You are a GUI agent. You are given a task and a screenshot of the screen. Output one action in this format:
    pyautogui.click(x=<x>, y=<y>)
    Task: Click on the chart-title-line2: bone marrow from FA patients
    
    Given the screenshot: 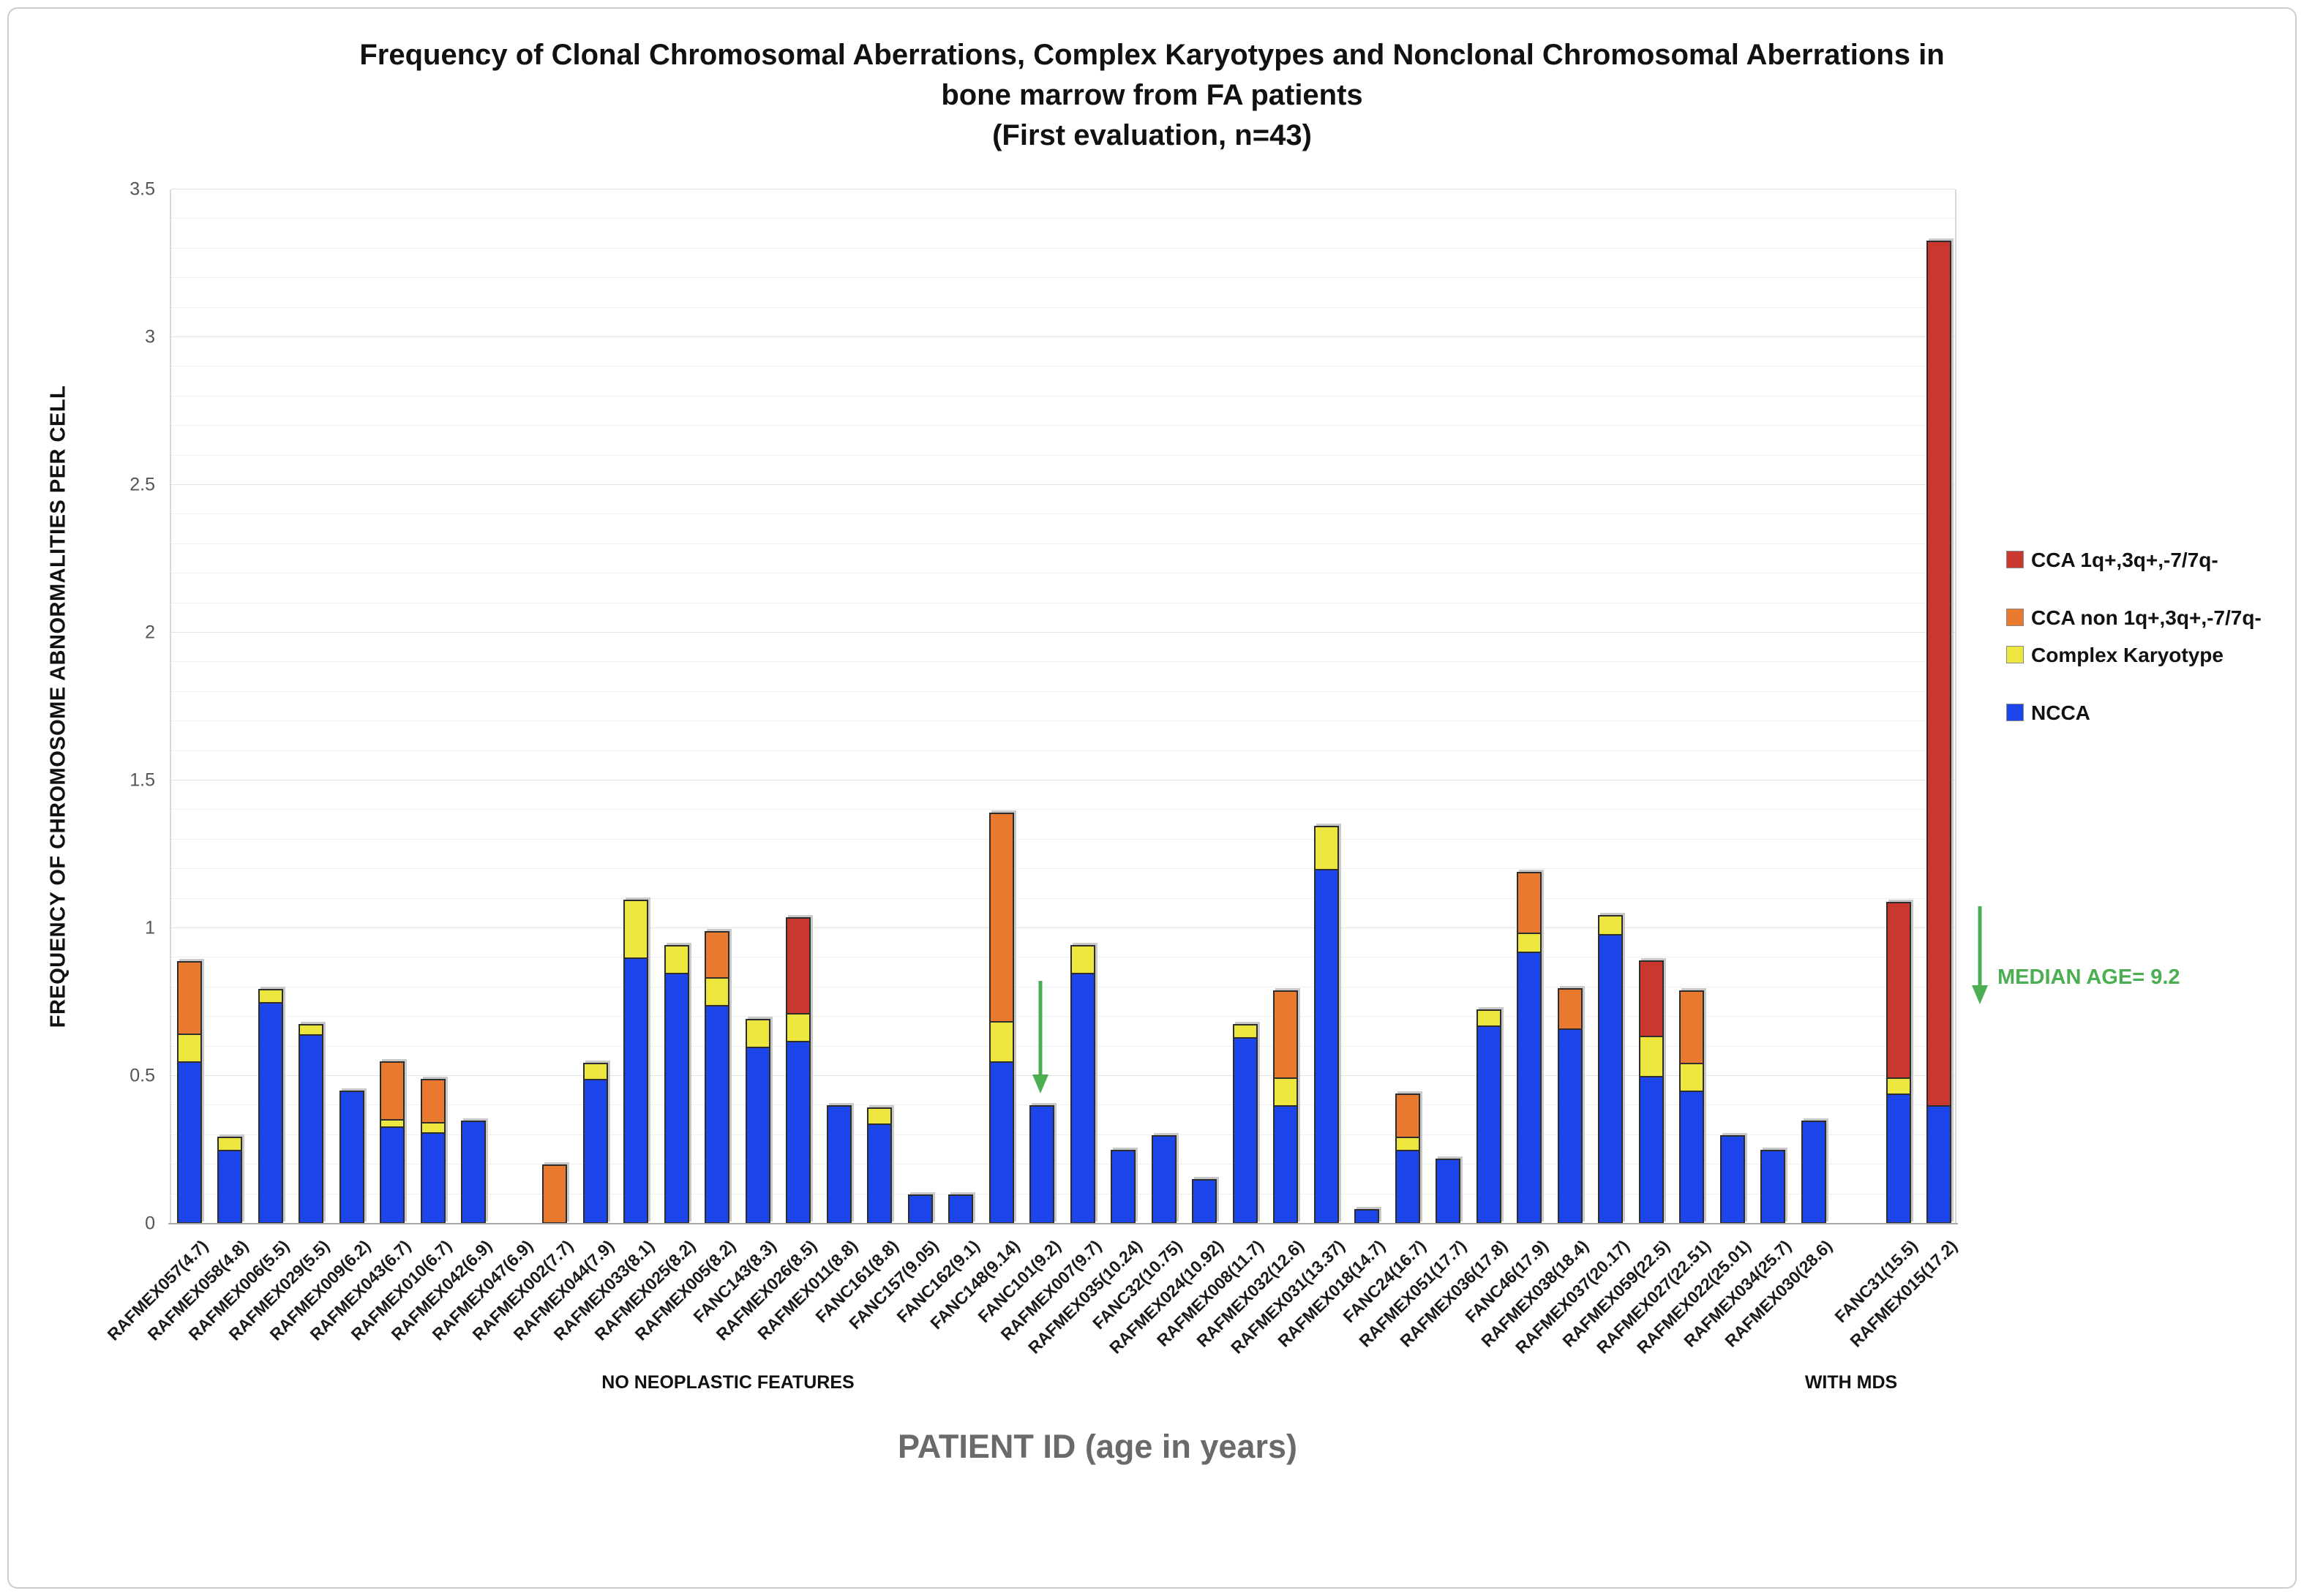 What is the action you would take?
    pyautogui.click(x=1152, y=95)
    